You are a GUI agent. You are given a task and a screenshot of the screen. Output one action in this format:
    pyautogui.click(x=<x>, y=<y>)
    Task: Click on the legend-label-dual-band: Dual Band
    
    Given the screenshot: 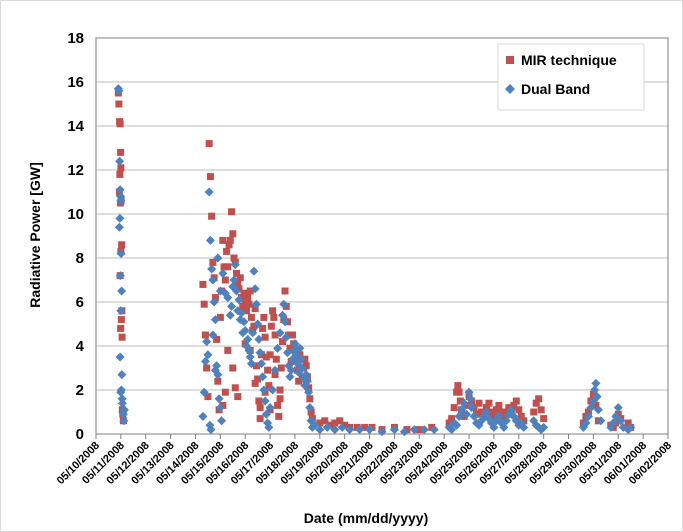 What is the action you would take?
    pyautogui.click(x=555, y=89)
    